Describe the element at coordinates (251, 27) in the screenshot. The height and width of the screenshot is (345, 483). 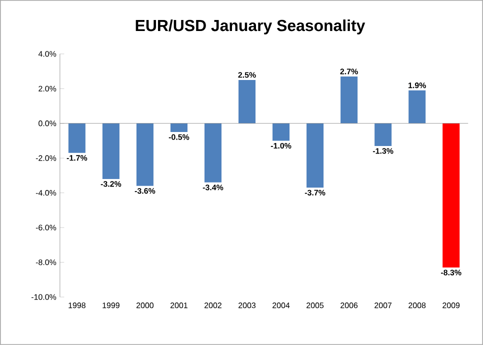
I see `chart-title: EUR/USD January Seasonality` at that location.